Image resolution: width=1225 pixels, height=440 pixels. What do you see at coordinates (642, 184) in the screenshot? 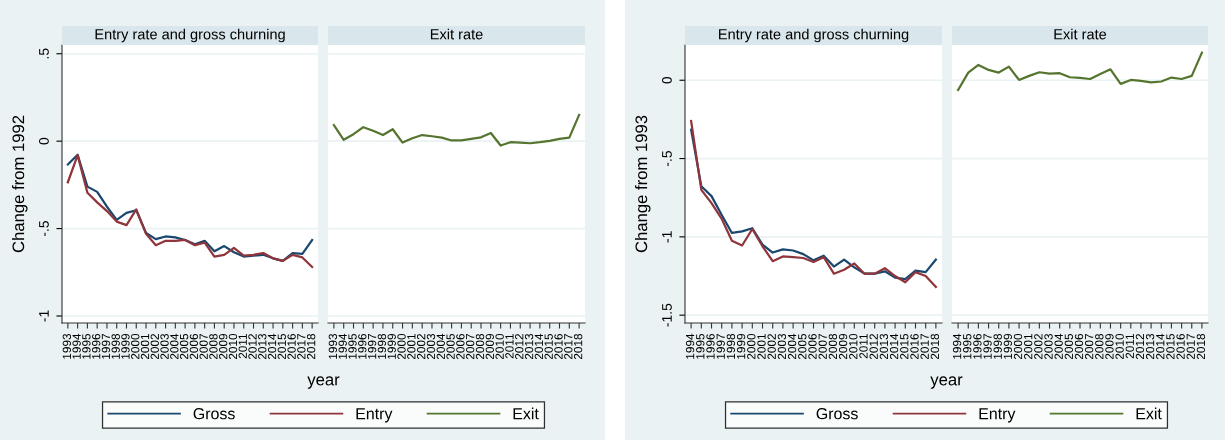
I see `y-axis-title: Change from 1993` at bounding box center [642, 184].